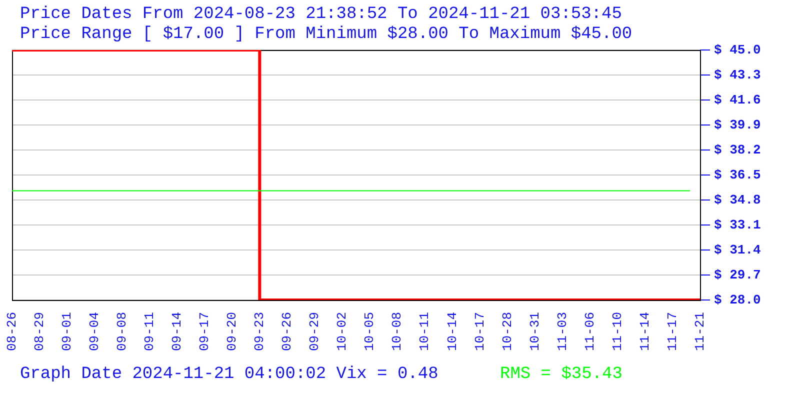 The height and width of the screenshot is (400, 800). I want to click on chart-subtitle: Price Range [ $17.00 ] From Minimum $28.00 To Maximum $45.00, so click(326, 34).